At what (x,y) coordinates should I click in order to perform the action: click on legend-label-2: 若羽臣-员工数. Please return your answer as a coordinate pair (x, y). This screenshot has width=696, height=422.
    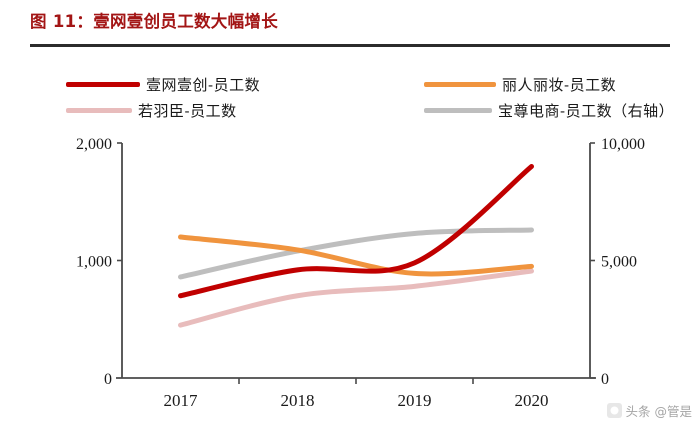
    Looking at the image, I should click on (187, 111).